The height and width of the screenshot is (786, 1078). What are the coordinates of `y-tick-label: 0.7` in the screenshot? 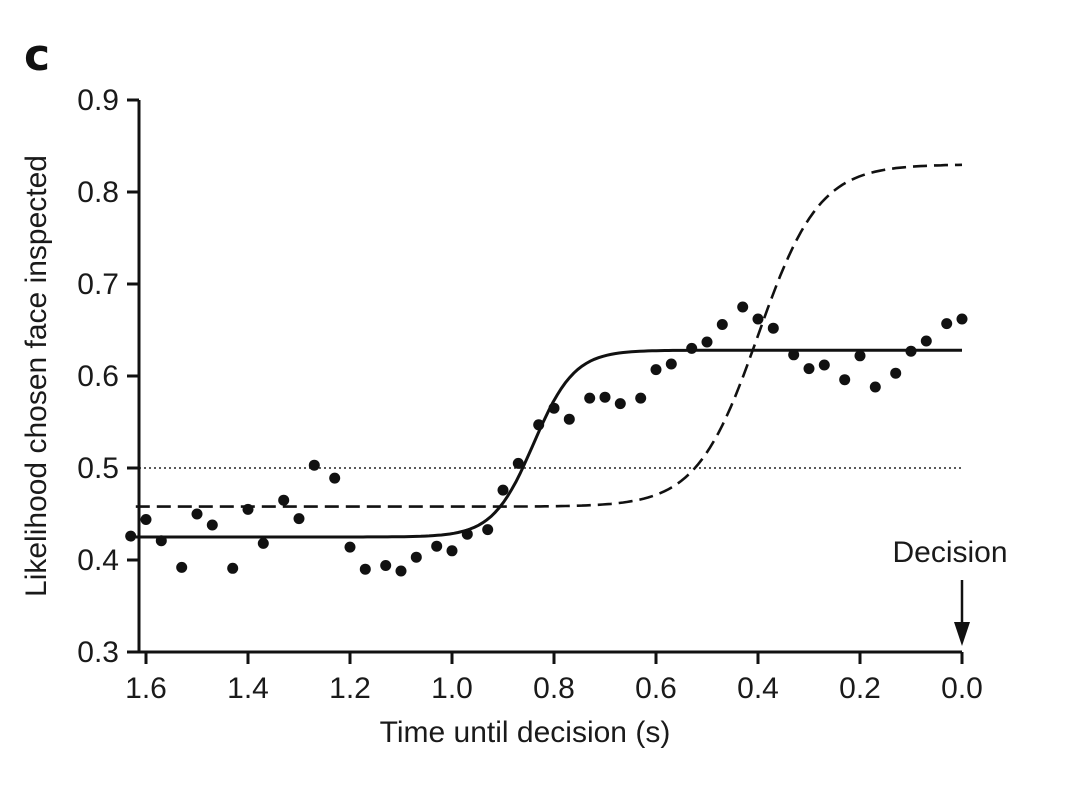 It's located at (98, 284).